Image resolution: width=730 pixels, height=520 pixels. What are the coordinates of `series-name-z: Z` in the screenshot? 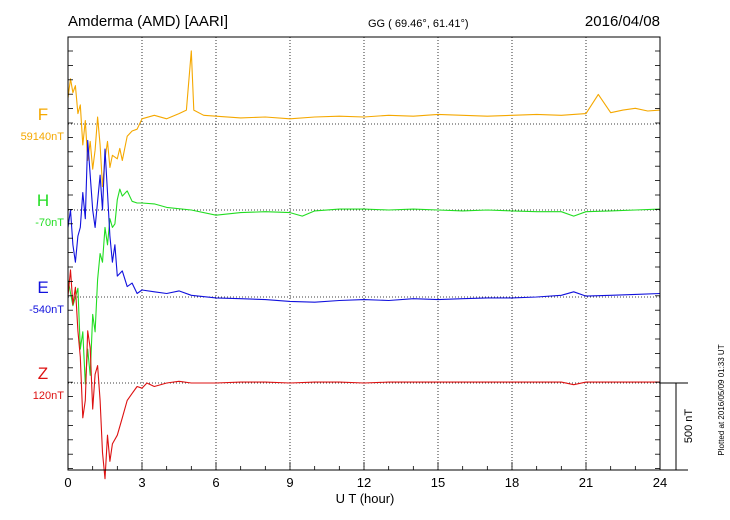 It's located at (43, 373).